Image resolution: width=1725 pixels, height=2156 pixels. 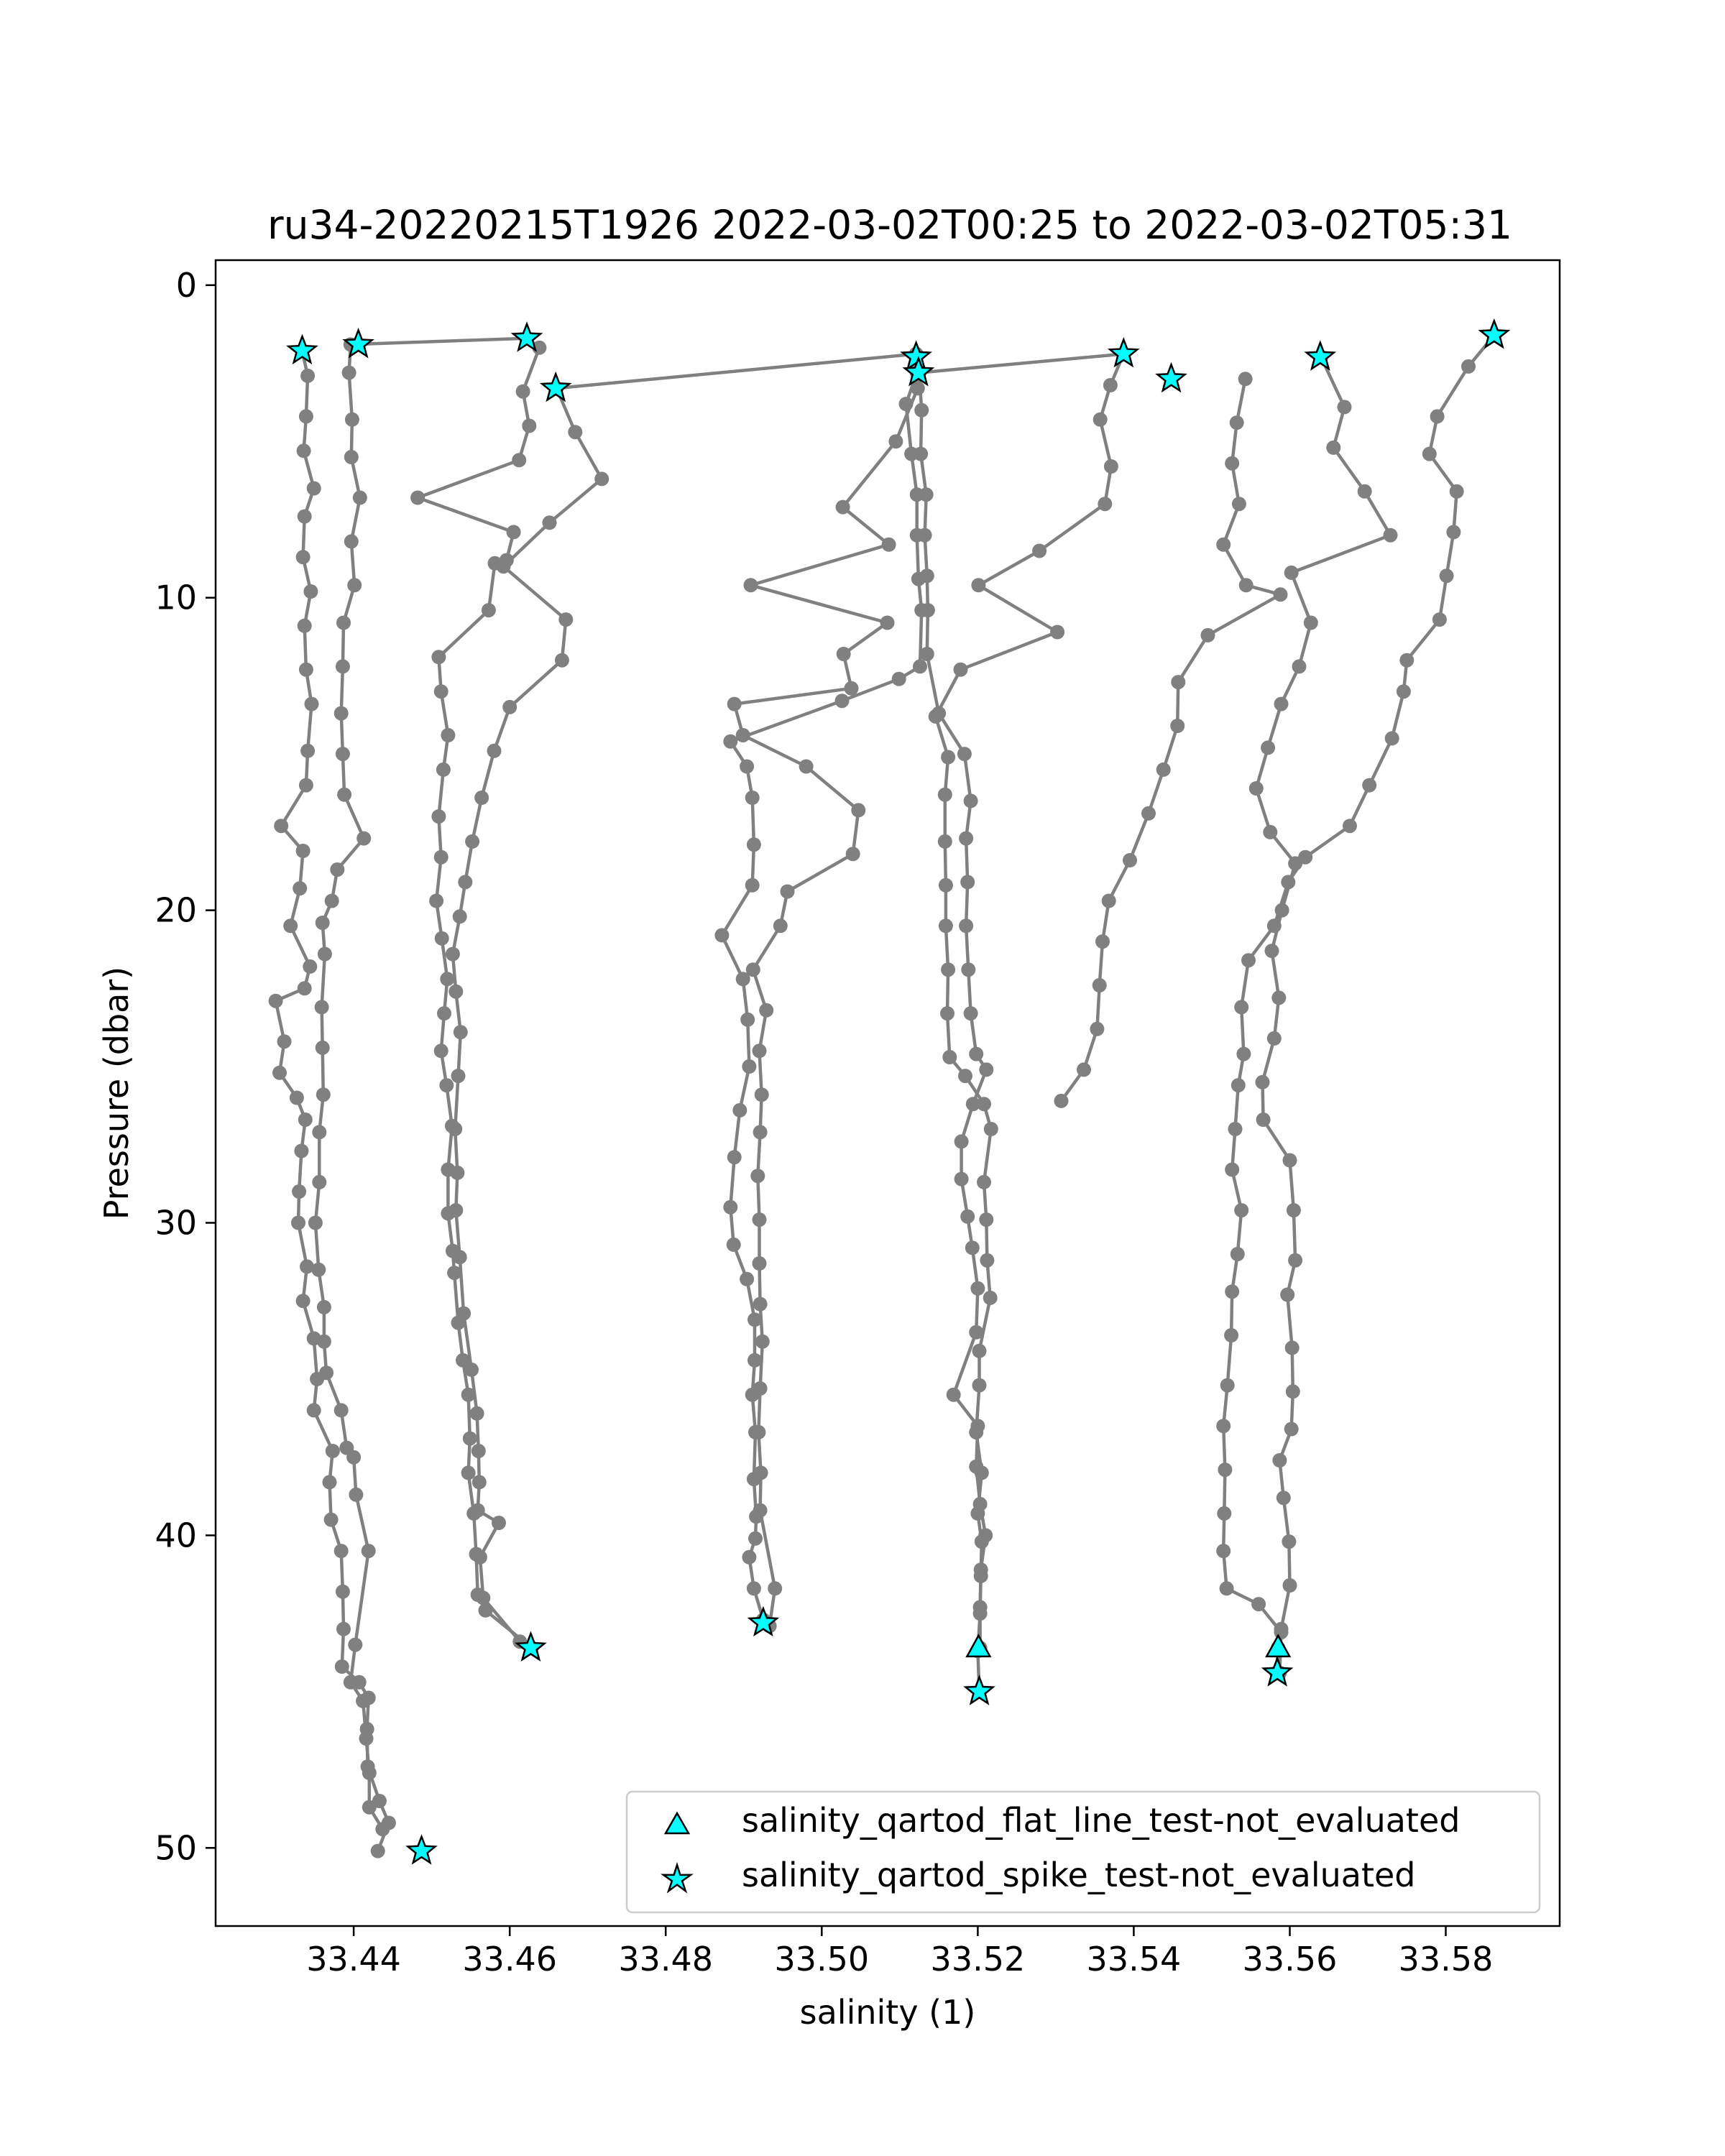 I want to click on x-tick-label: 33.50, so click(x=821, y=1959).